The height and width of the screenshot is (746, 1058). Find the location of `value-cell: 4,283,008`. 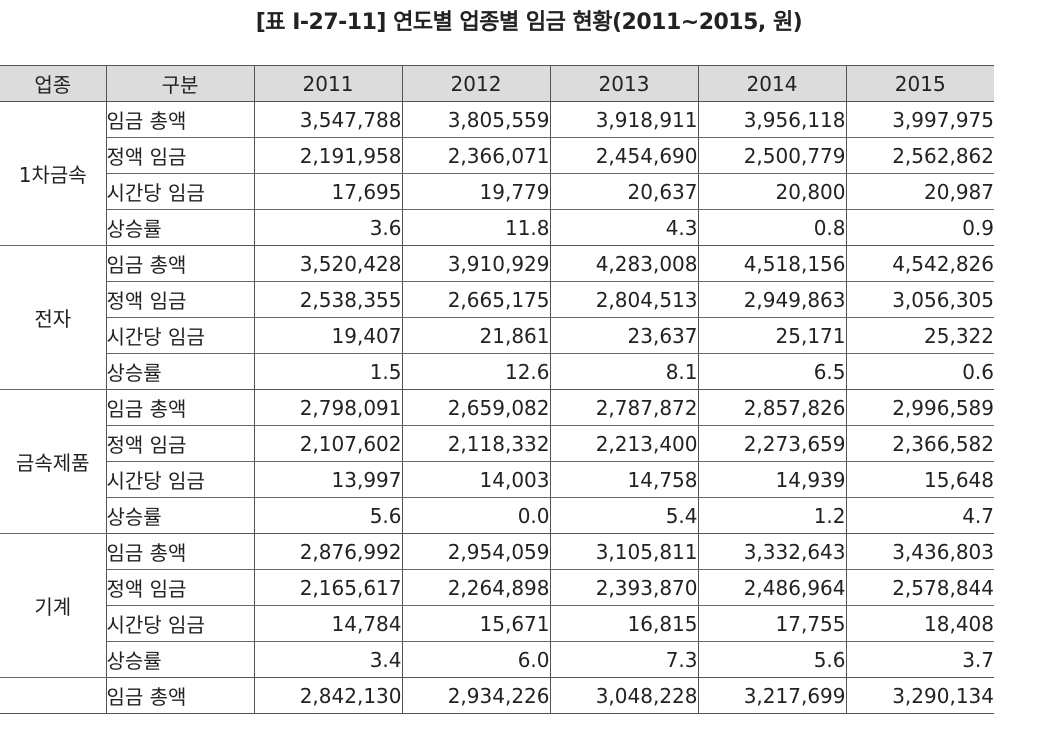

value-cell: 4,283,008 is located at coordinates (624, 263).